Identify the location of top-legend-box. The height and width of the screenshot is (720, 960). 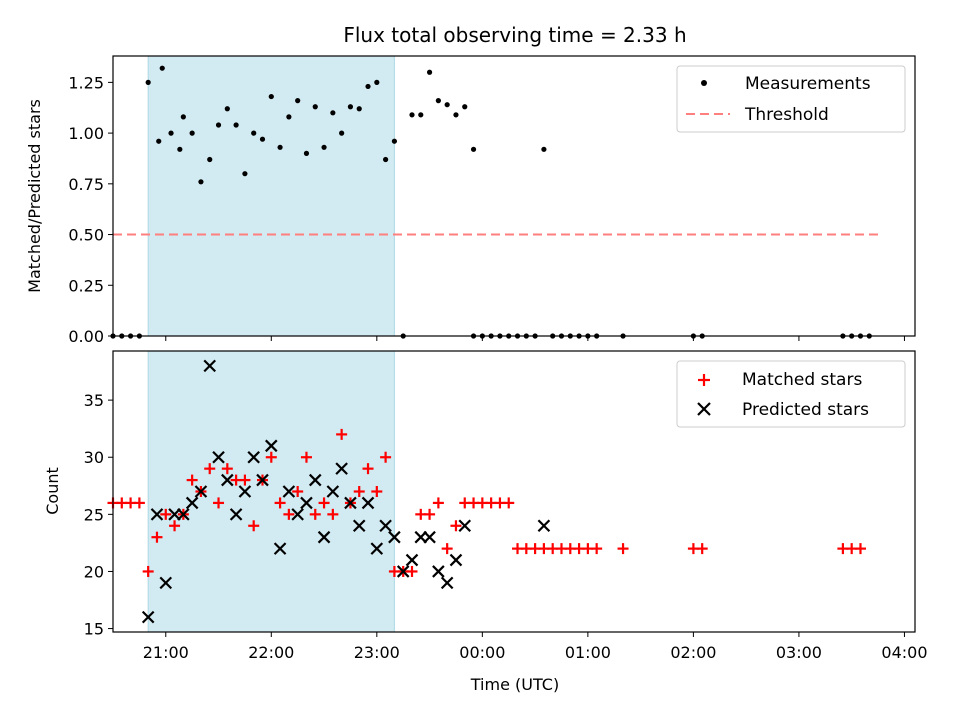
(791, 99).